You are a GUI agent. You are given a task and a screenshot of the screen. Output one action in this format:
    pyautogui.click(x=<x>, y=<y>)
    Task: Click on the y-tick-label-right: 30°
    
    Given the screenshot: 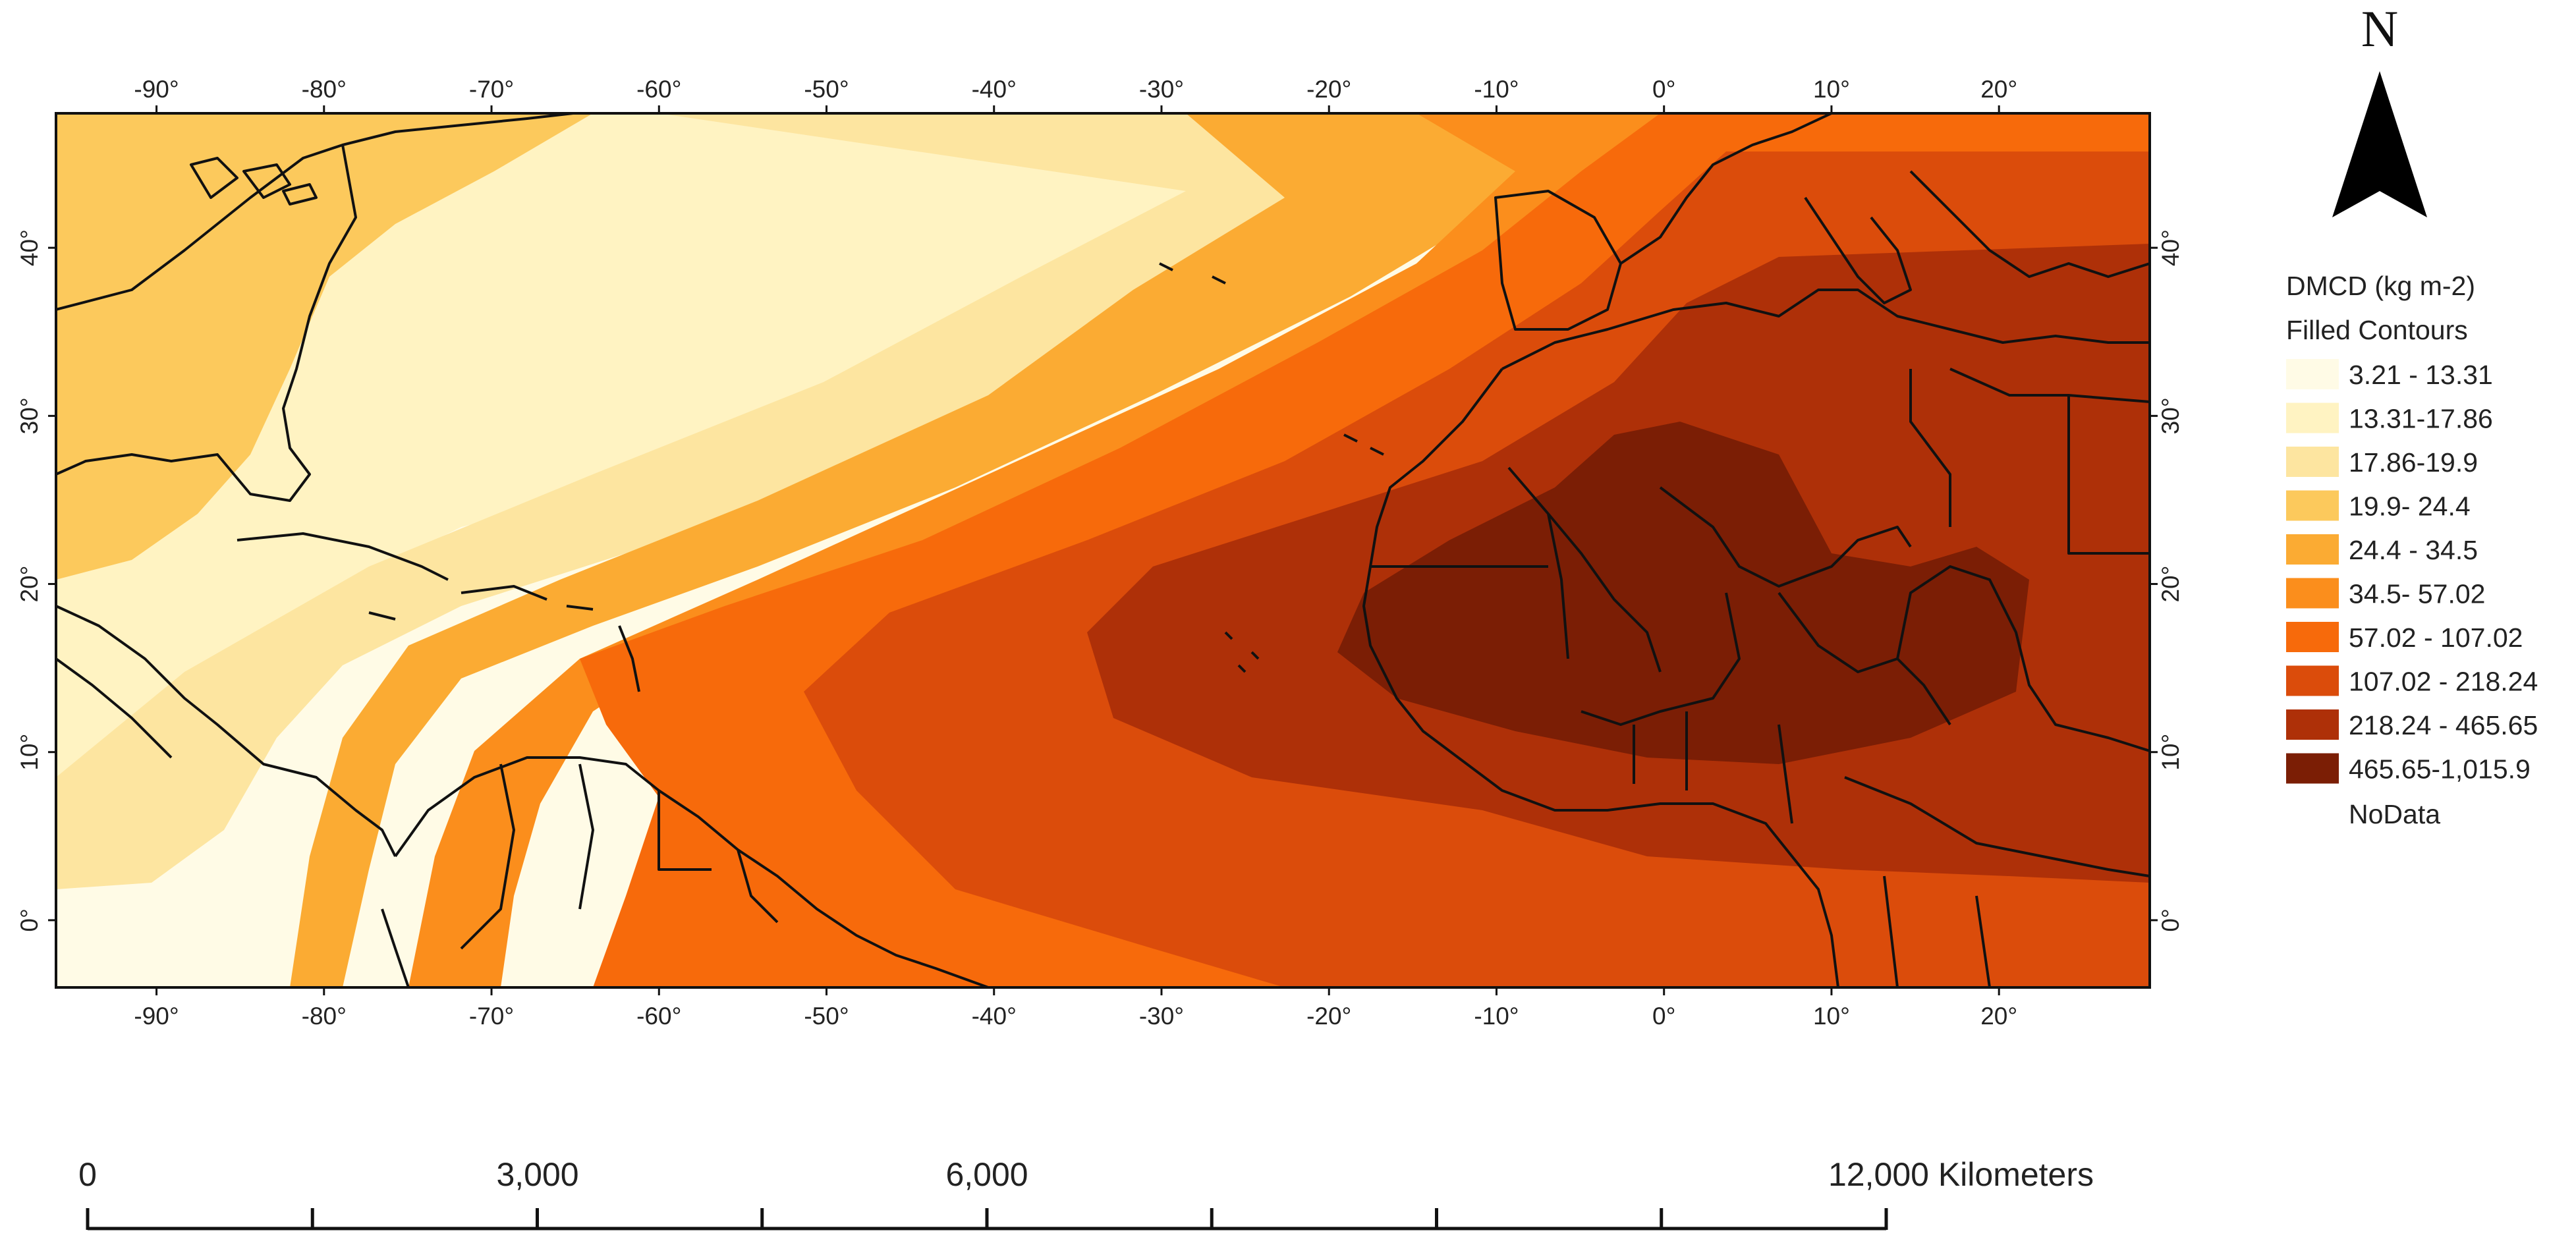 What is the action you would take?
    pyautogui.click(x=2170, y=415)
    